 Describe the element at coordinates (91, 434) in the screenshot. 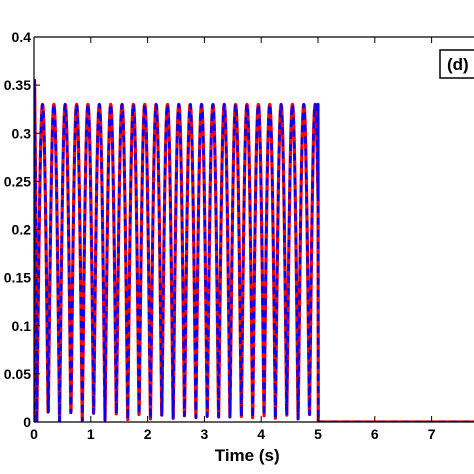

I see `x-tick-label-1: 1` at that location.